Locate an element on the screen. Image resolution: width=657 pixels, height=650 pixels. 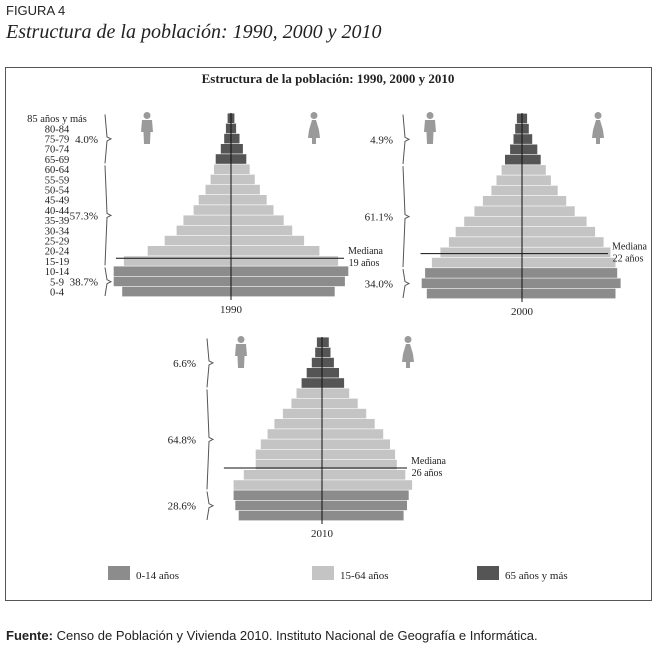
bar-2010-male-85 años y más is located at coordinates (319, 342).